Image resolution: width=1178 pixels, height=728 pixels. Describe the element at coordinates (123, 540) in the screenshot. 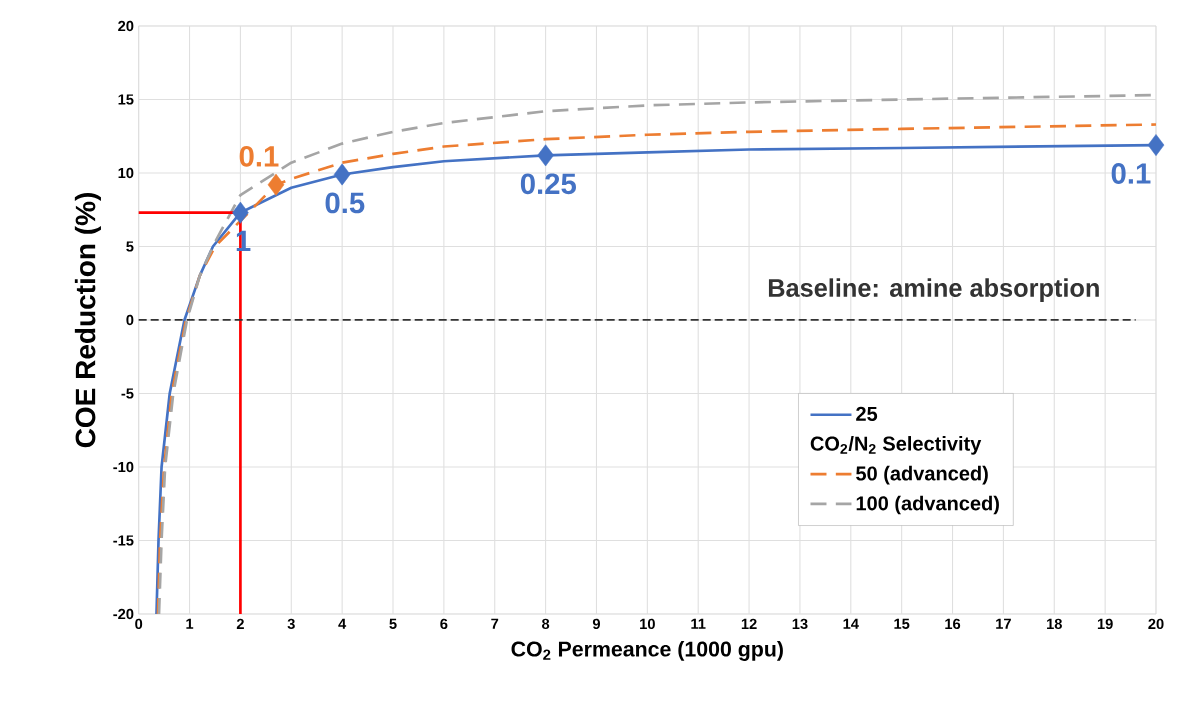

I see `y-tick-label: -15` at that location.